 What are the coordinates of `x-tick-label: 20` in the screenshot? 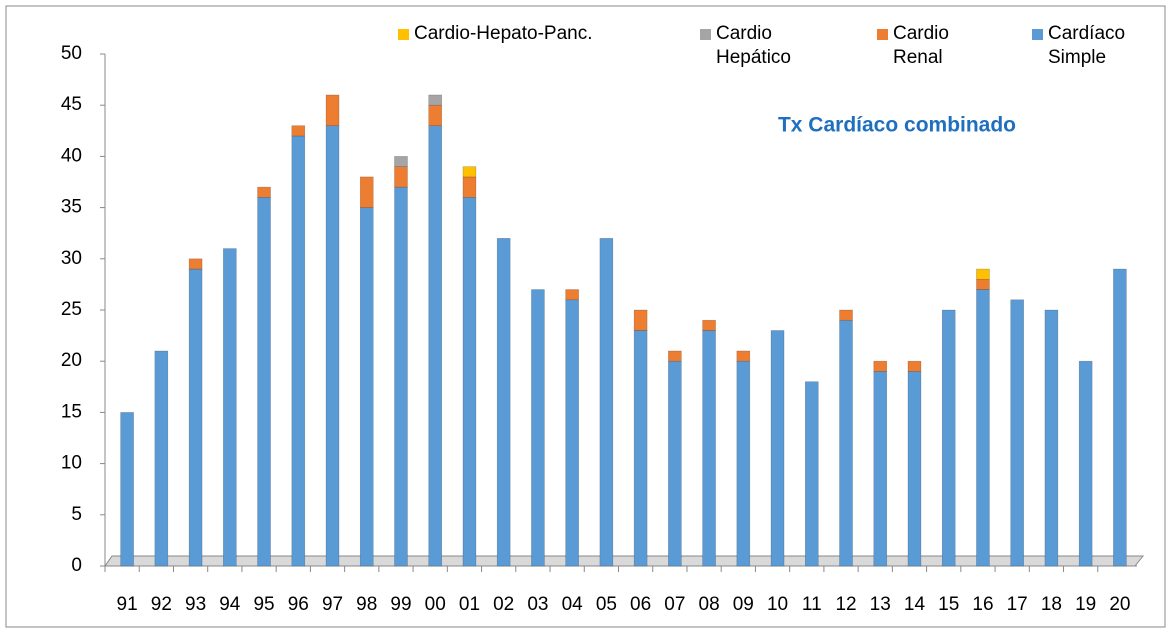 It's located at (1119, 604).